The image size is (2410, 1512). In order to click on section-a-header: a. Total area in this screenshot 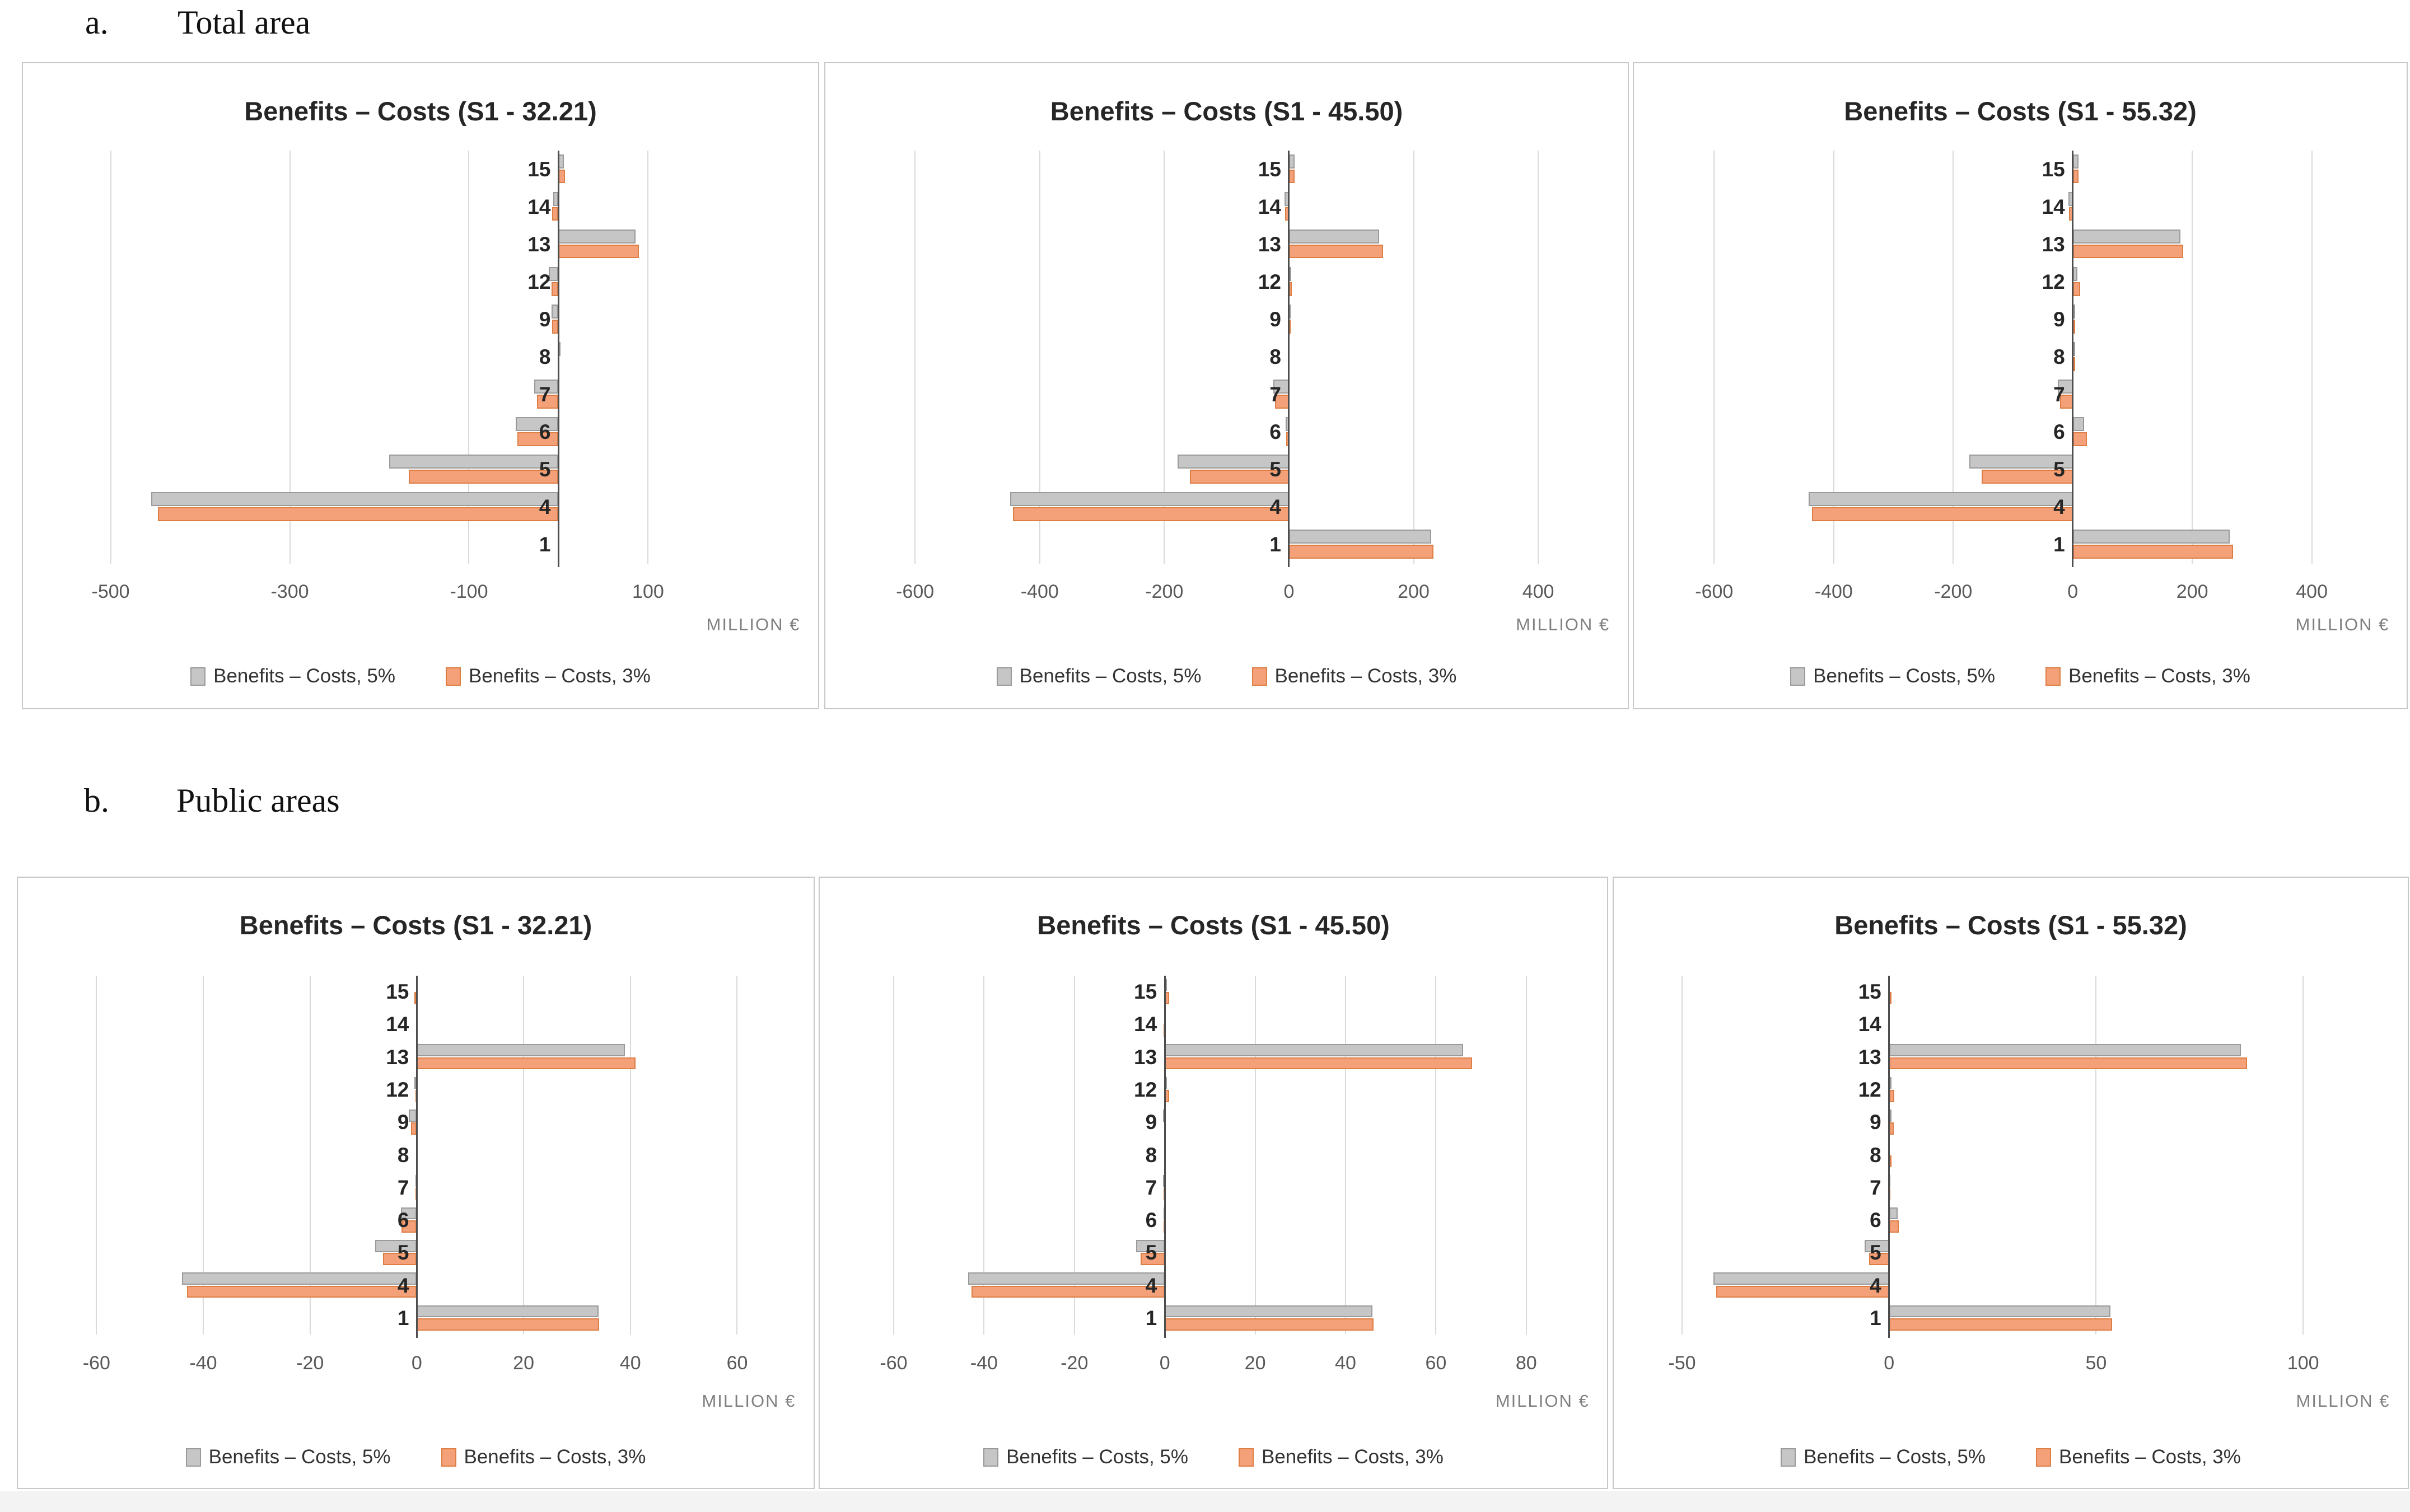, I will do `click(197, 22)`.